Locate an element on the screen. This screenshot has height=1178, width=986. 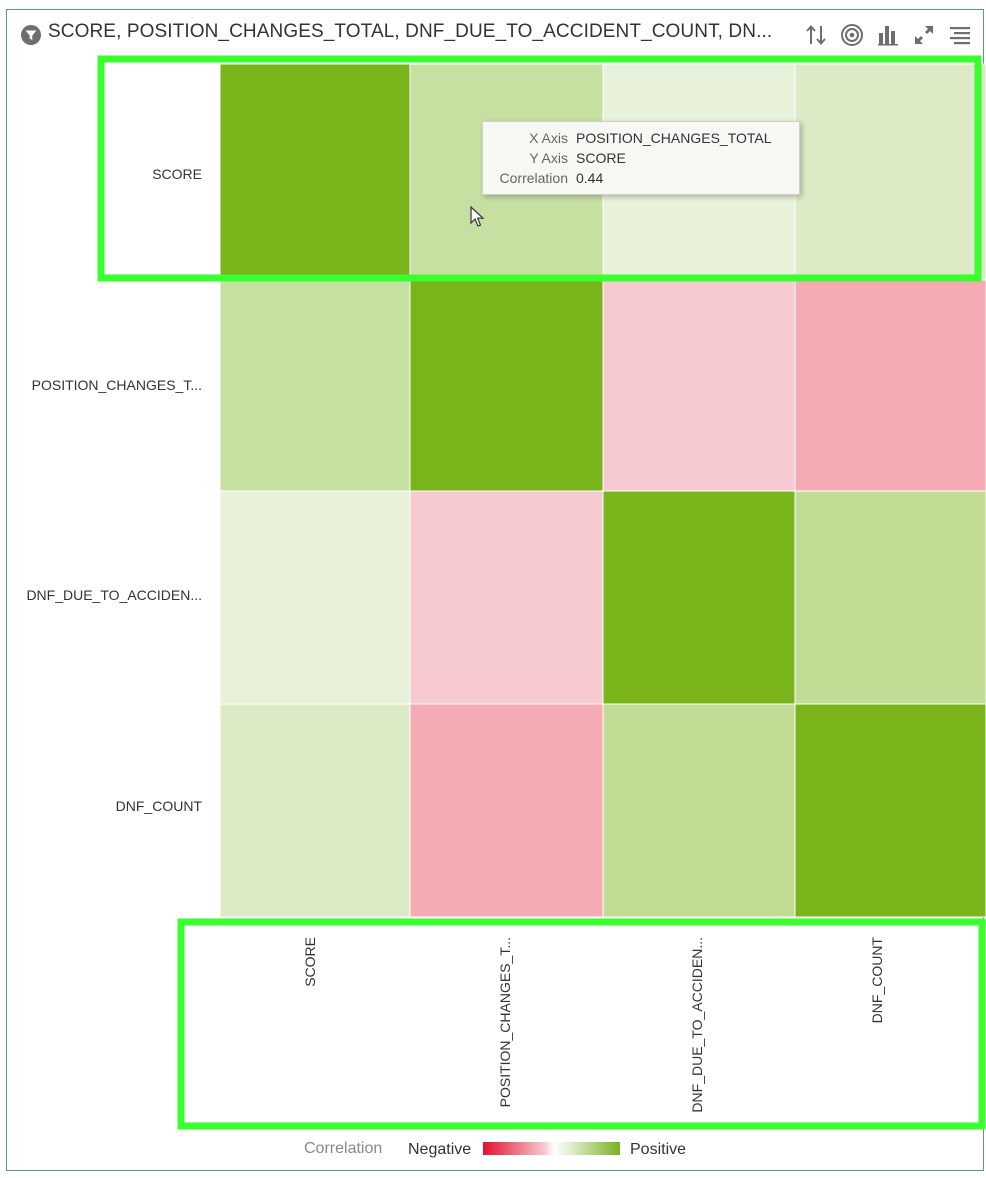
menu-icon is located at coordinates (960, 35).